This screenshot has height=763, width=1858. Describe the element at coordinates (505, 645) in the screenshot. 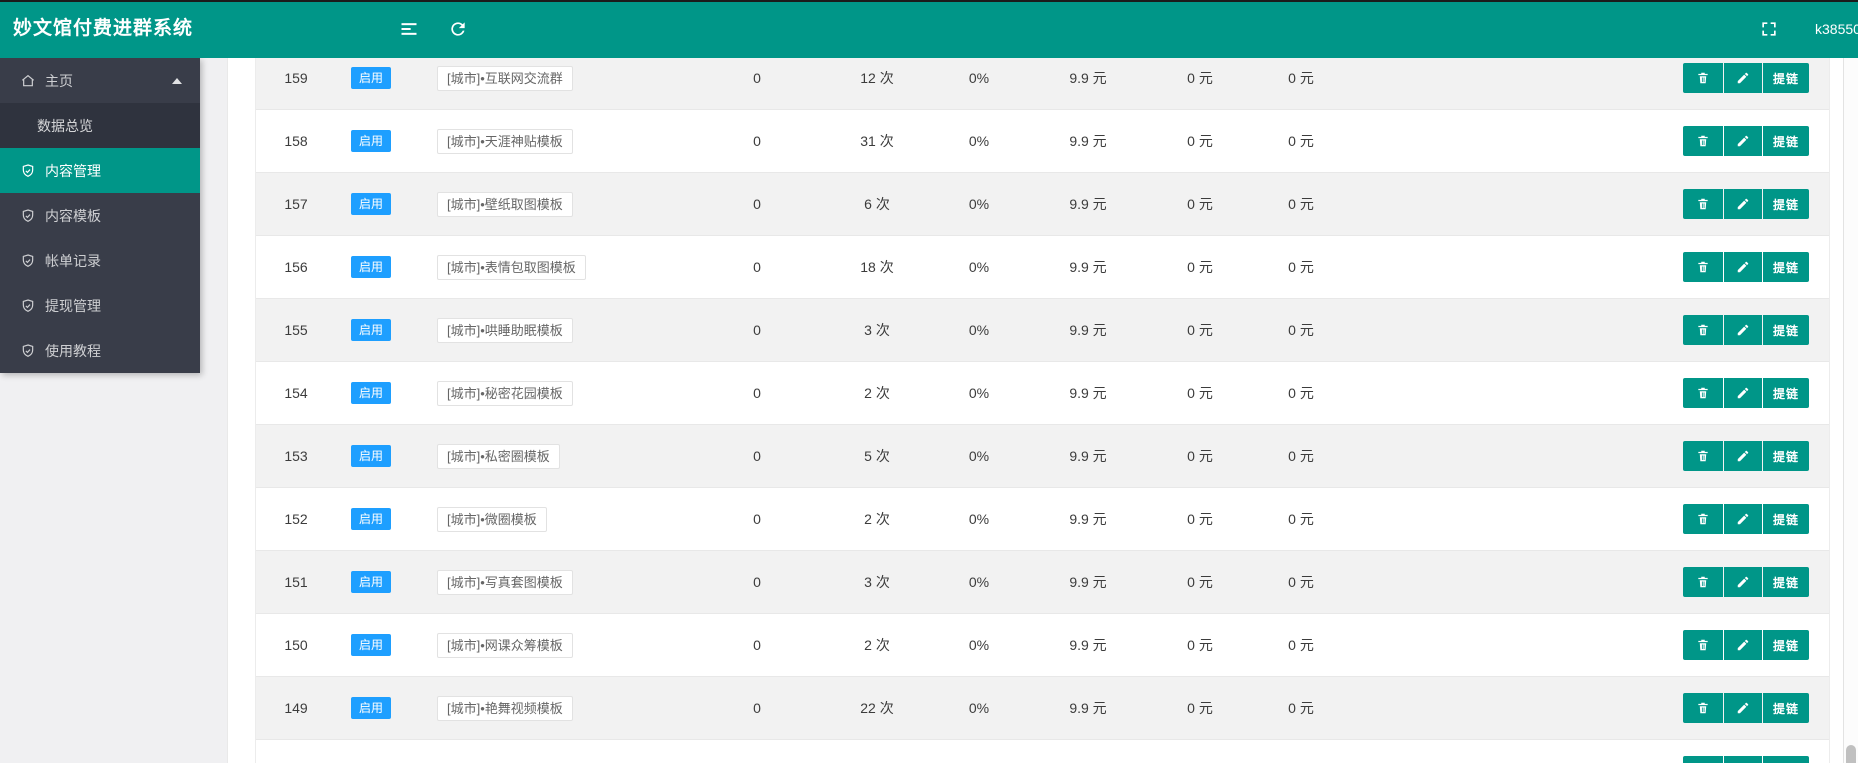

I see `template-name-box: [城市]•网课众筹模板` at that location.